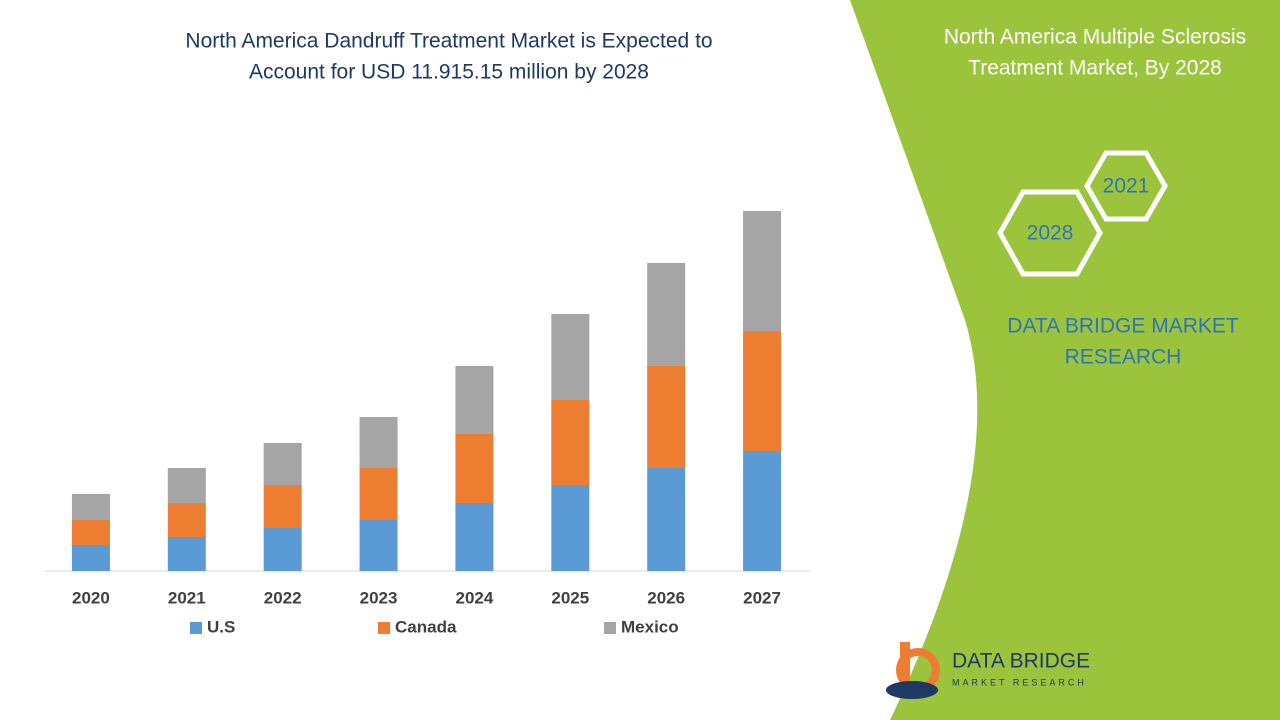  Describe the element at coordinates (762, 597) in the screenshot. I see `x-tick-label: 2027` at that location.